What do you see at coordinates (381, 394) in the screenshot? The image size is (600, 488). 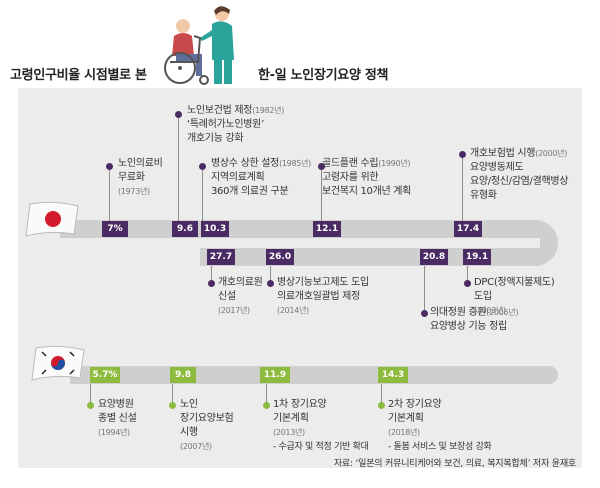 I see `korea-line-2018` at bounding box center [381, 394].